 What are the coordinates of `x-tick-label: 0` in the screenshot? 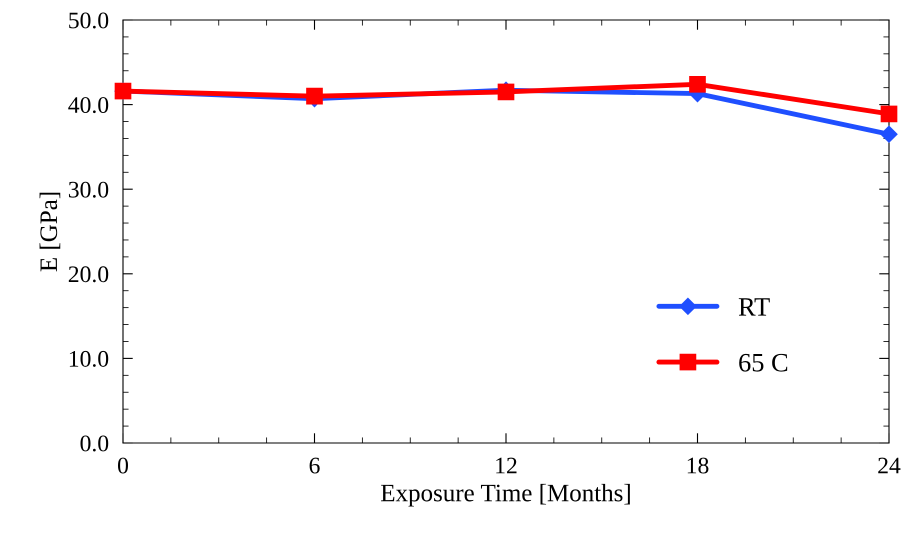 It's located at (123, 466).